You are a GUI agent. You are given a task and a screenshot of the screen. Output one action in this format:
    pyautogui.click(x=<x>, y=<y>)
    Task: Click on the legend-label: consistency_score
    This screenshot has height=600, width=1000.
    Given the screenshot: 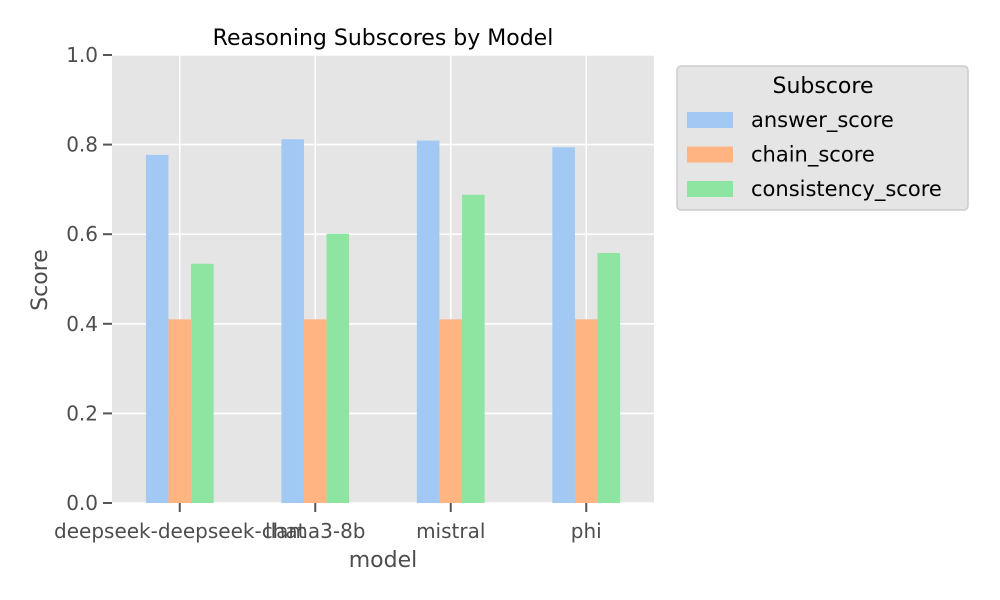 What is the action you would take?
    pyautogui.click(x=846, y=189)
    